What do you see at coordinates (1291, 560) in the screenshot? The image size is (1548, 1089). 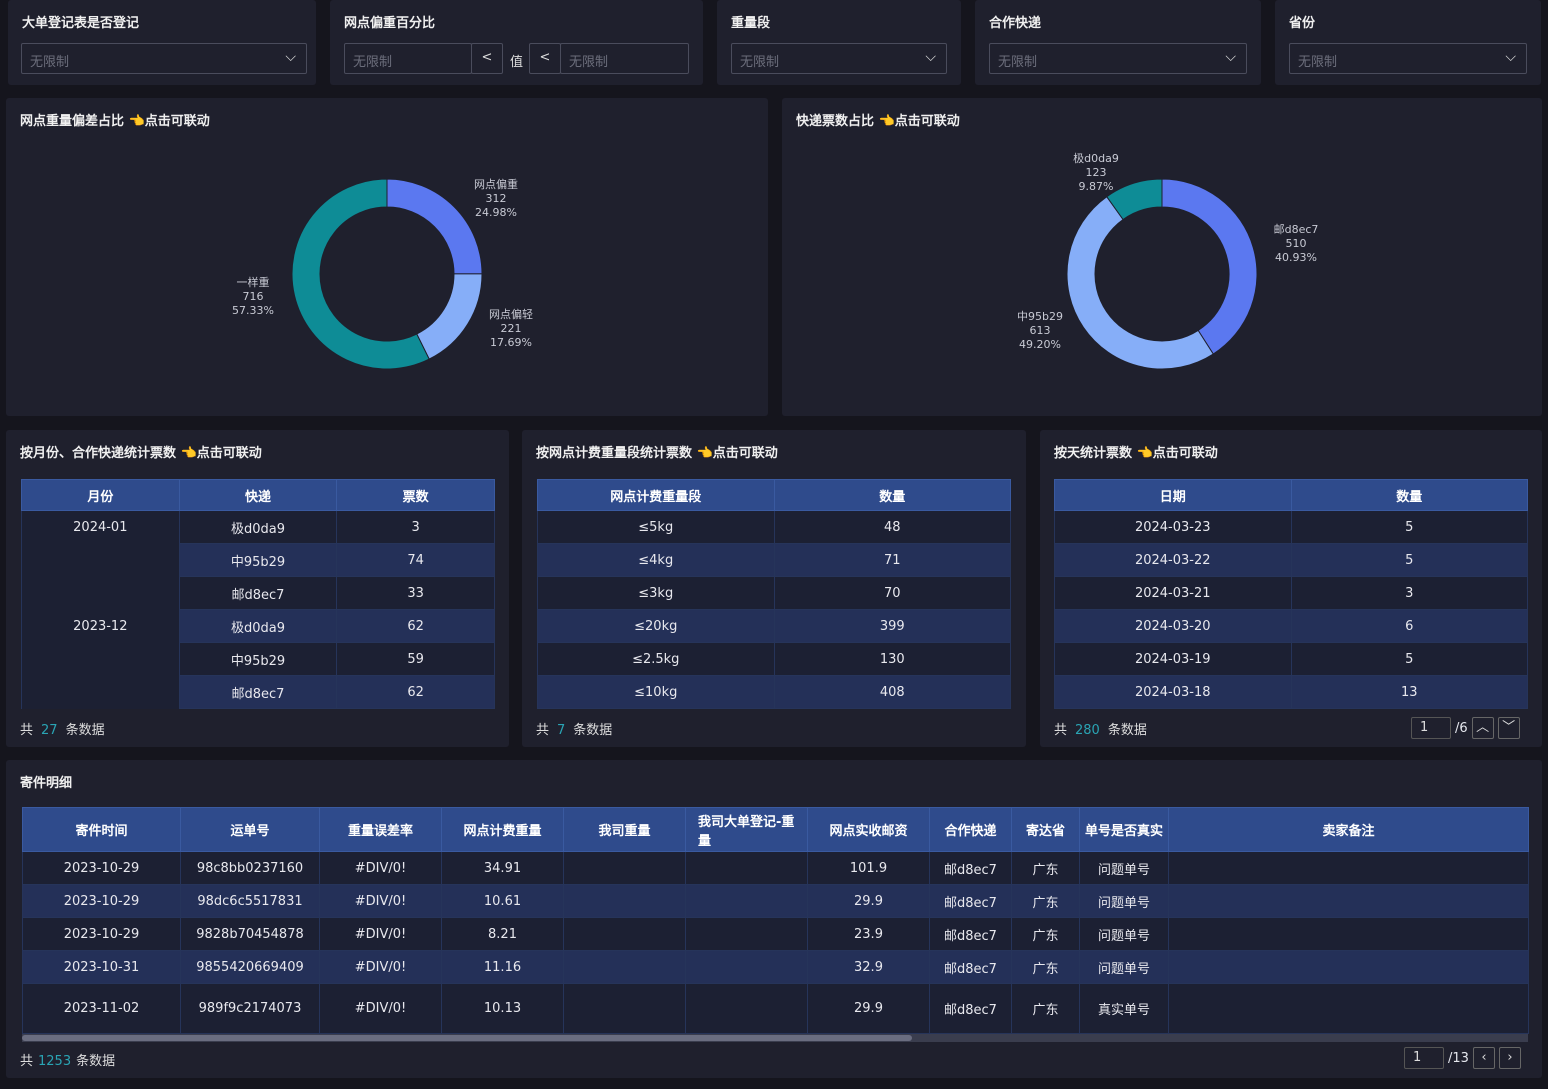 I see `table-row: 2024-03-22 5` at bounding box center [1291, 560].